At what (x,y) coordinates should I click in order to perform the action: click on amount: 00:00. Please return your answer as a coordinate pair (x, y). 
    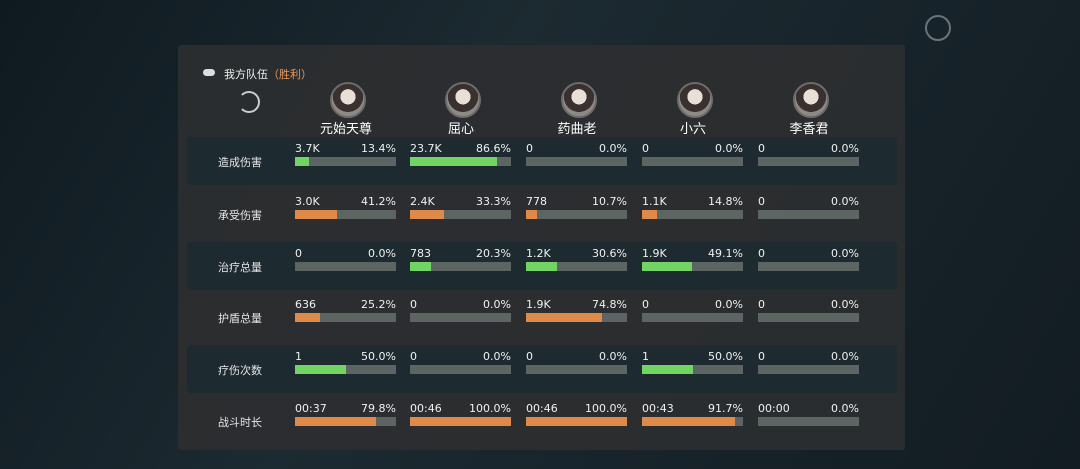
    Looking at the image, I should click on (774, 408).